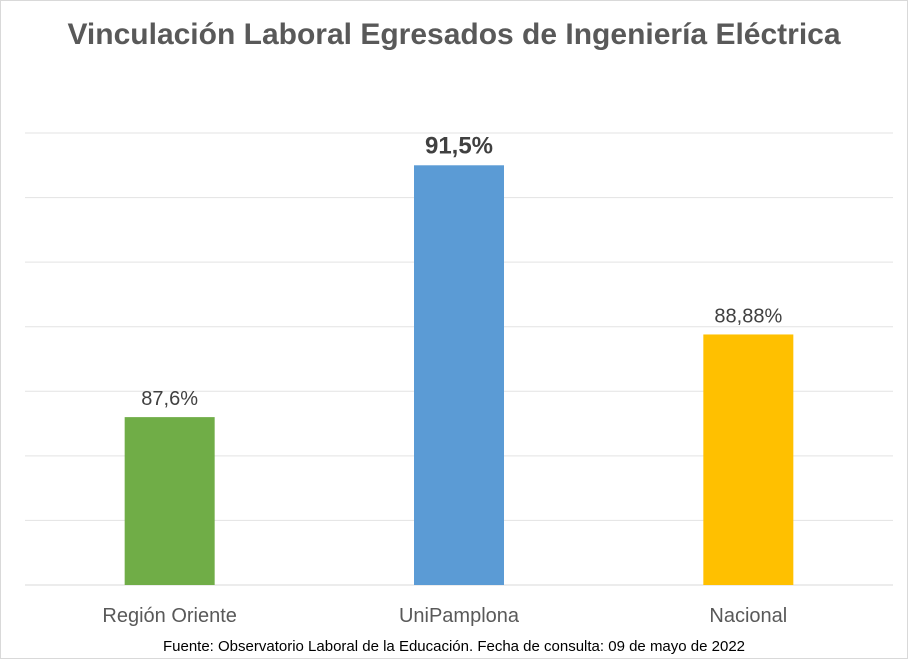 The height and width of the screenshot is (659, 908). Describe the element at coordinates (748, 316) in the screenshot. I see `data-label-2: 88,88%` at that location.